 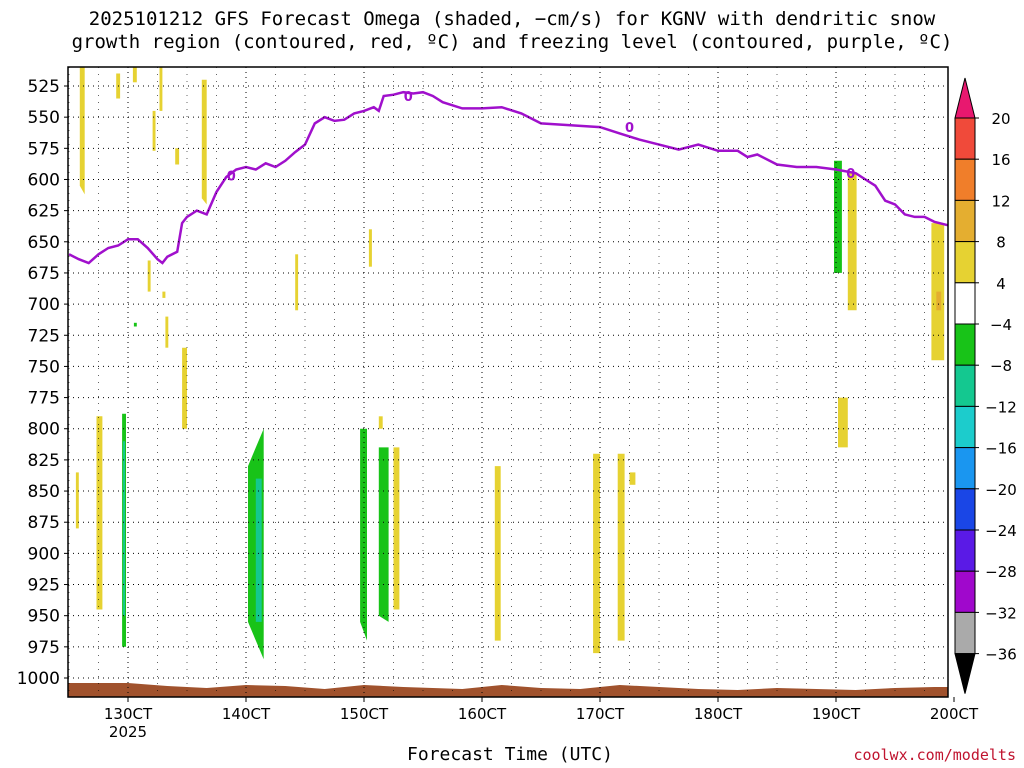 What do you see at coordinates (44, 180) in the screenshot?
I see `y-tick-label: 600` at bounding box center [44, 180].